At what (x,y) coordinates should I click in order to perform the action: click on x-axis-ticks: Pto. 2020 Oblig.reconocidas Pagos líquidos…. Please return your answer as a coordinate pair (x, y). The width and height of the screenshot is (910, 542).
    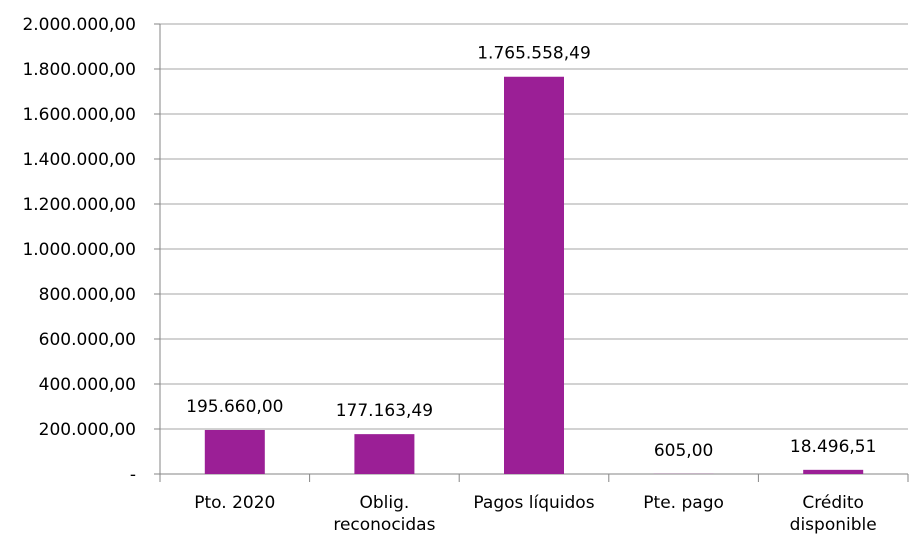
    Looking at the image, I should click on (535, 514).